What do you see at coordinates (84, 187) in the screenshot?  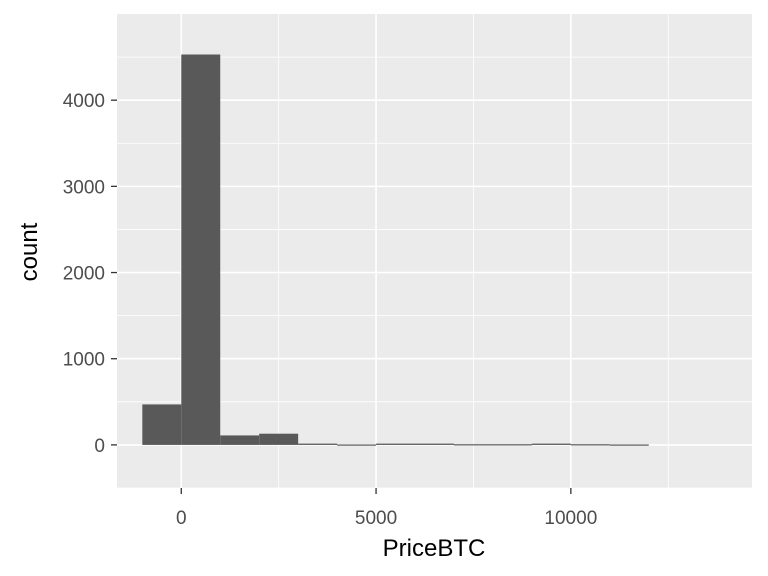 I see `y-tick-label: 3000` at bounding box center [84, 187].